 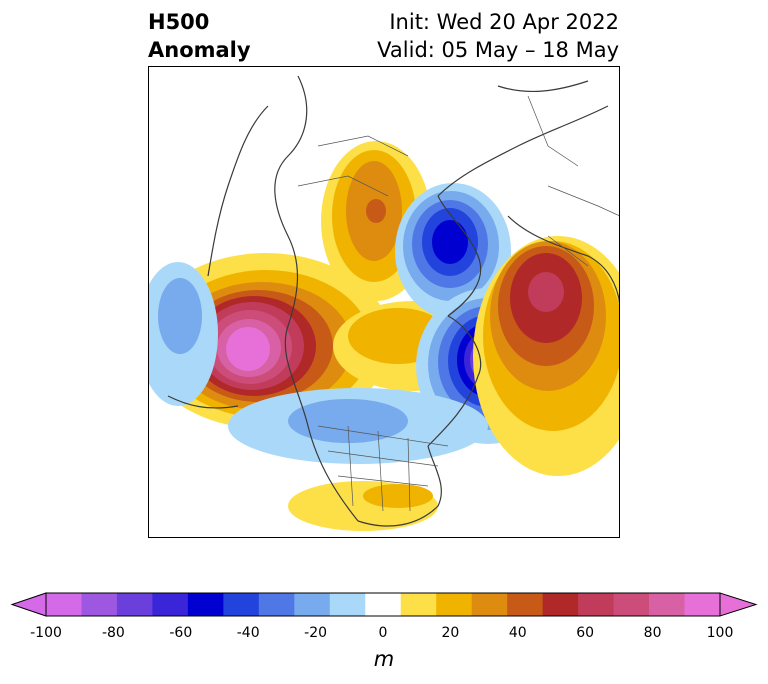 I want to click on colorbar-unit-label: m, so click(x=384, y=659).